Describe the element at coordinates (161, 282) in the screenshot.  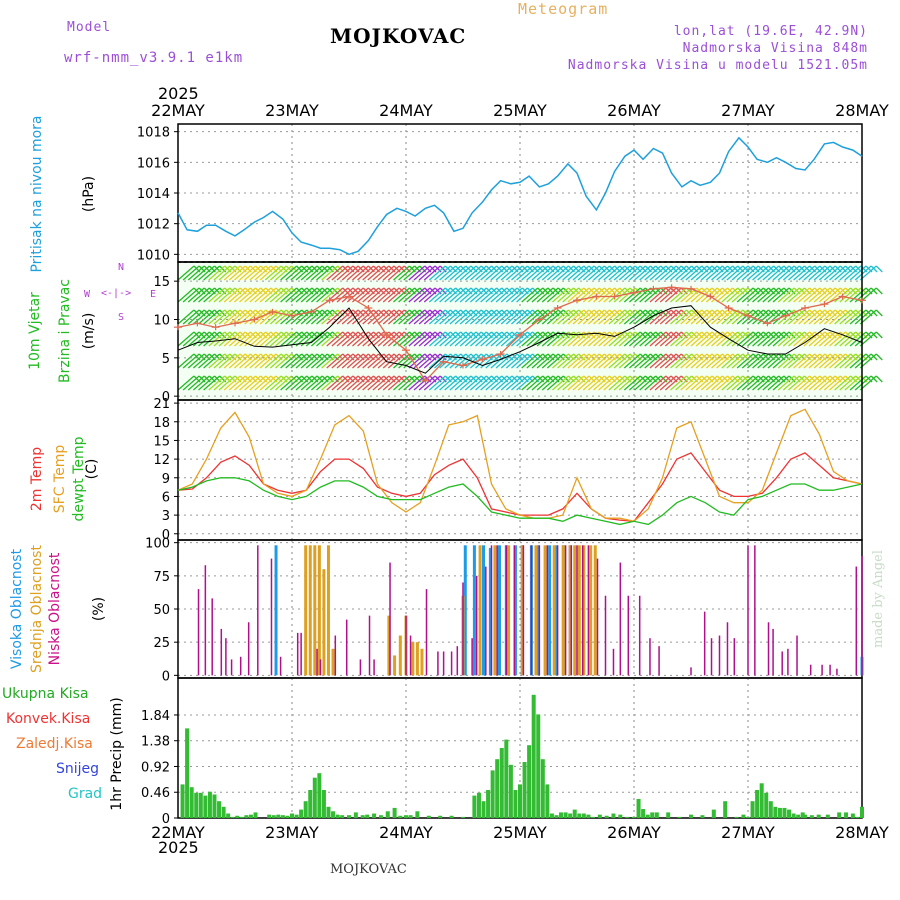
I see `y-tick-label: 15` at that location.